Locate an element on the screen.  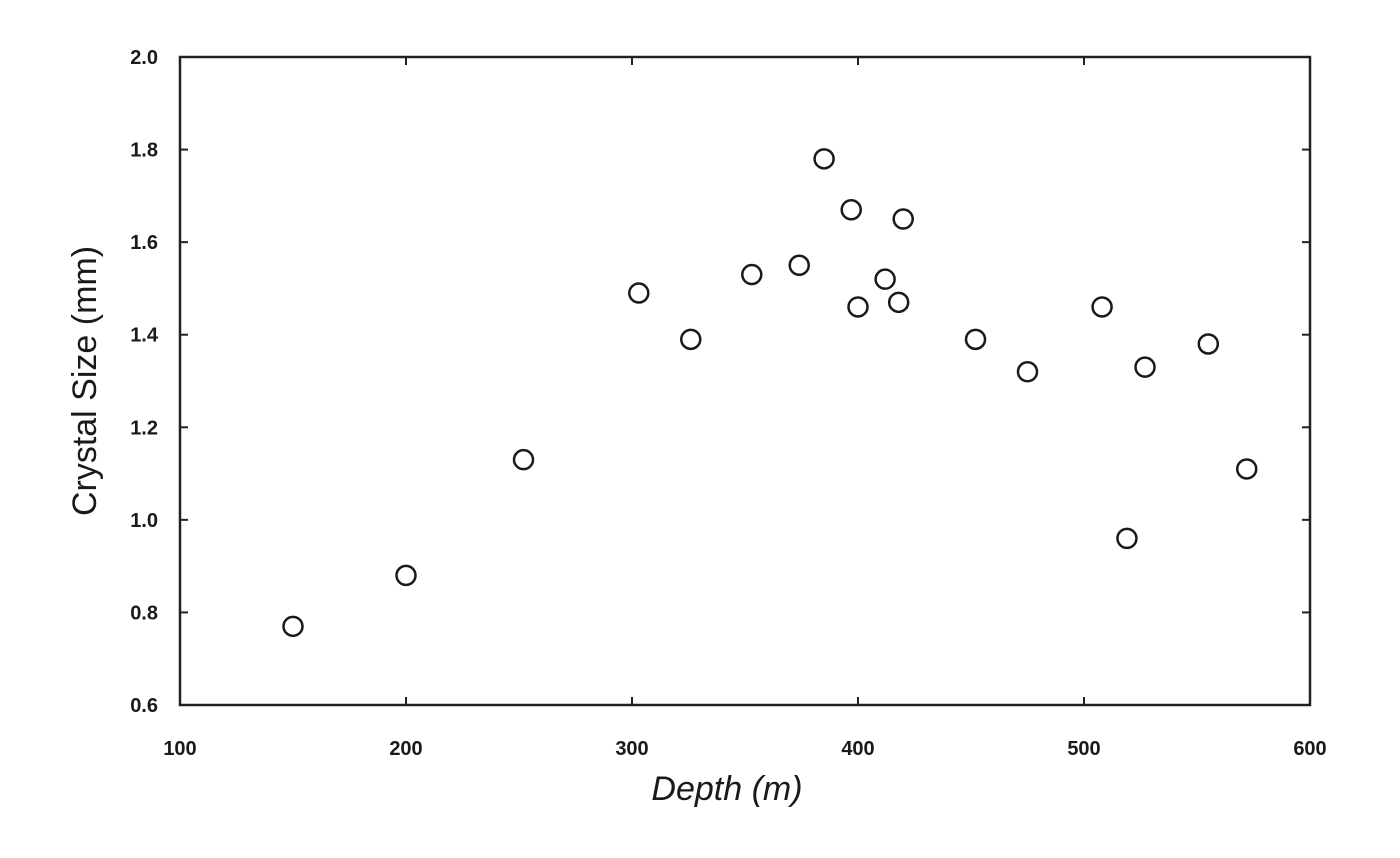
x-tick-label: 400 is located at coordinates (857, 749).